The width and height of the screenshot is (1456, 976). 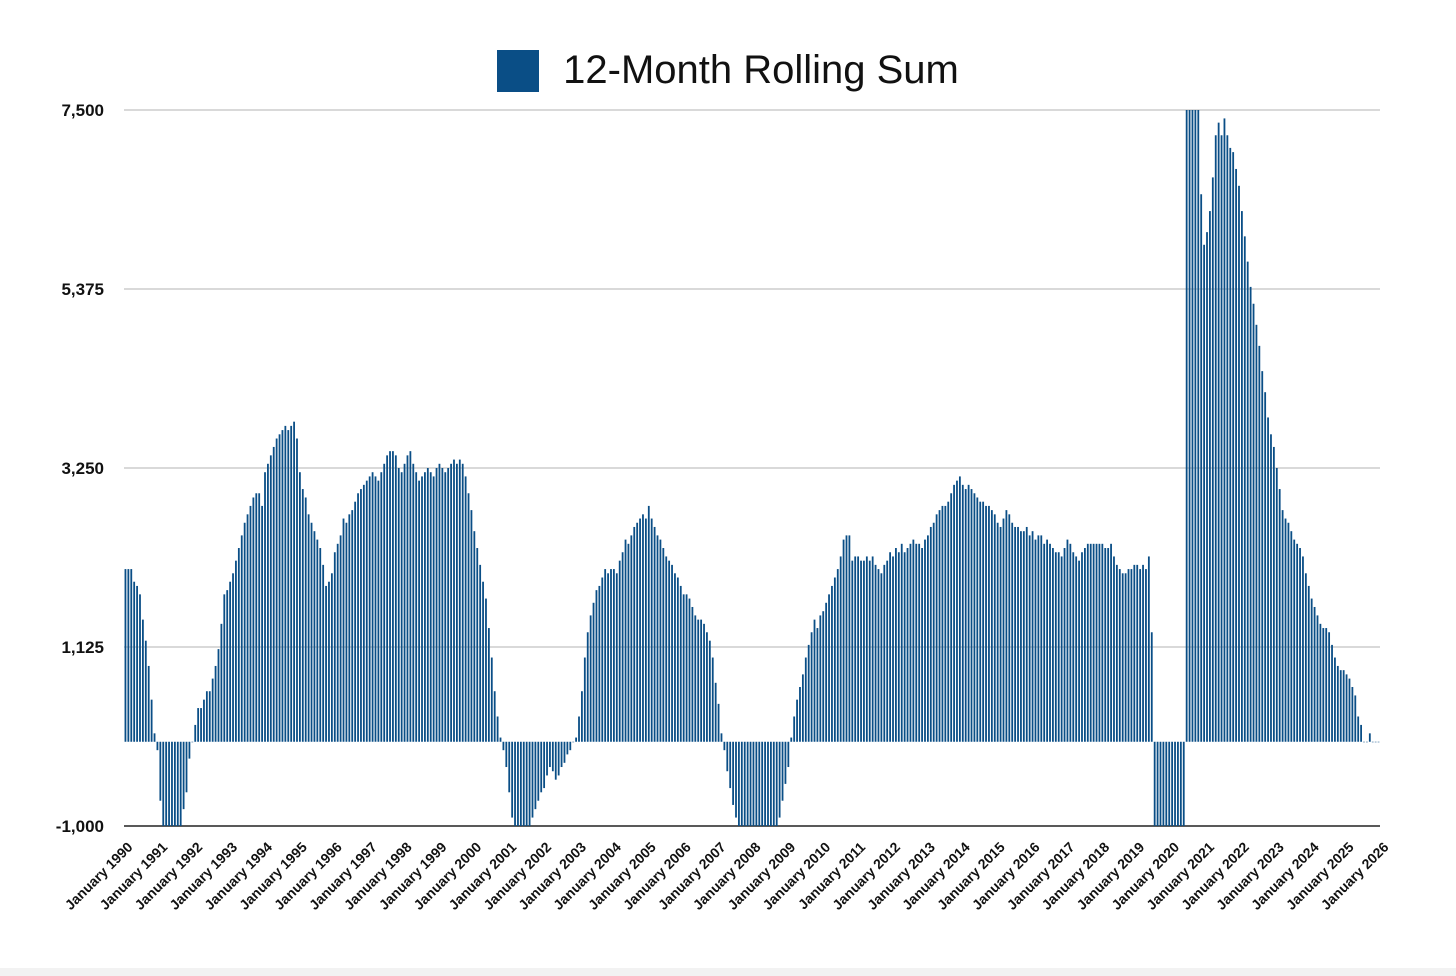 I want to click on y-tick-label: 5,375, so click(x=82, y=289).